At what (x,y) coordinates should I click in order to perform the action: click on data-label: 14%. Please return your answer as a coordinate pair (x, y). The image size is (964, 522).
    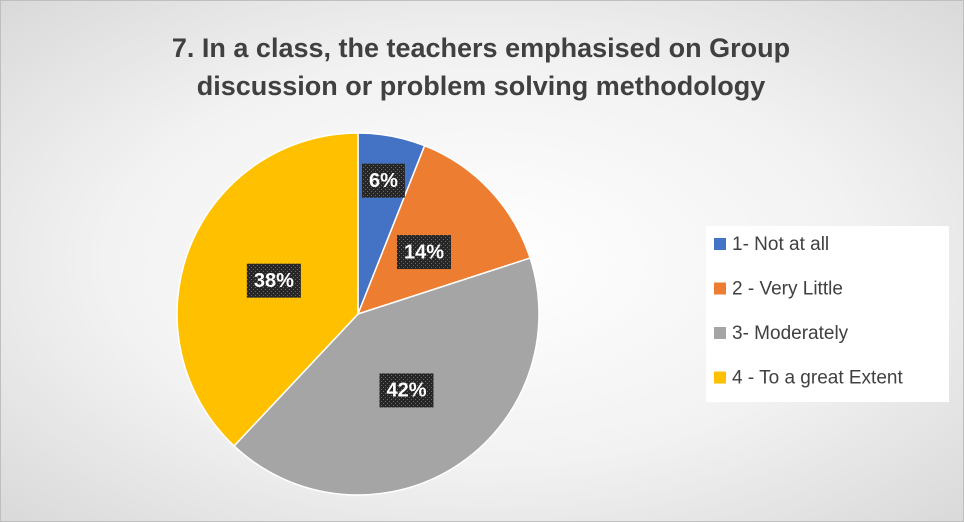
    Looking at the image, I should click on (424, 252).